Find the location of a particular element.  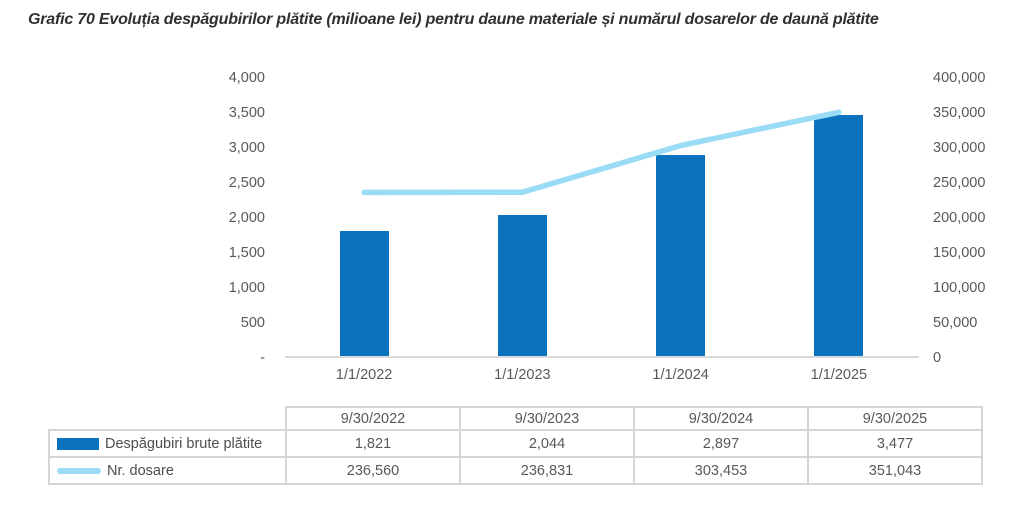

left-axis-tick: 3,000 is located at coordinates (246, 148).